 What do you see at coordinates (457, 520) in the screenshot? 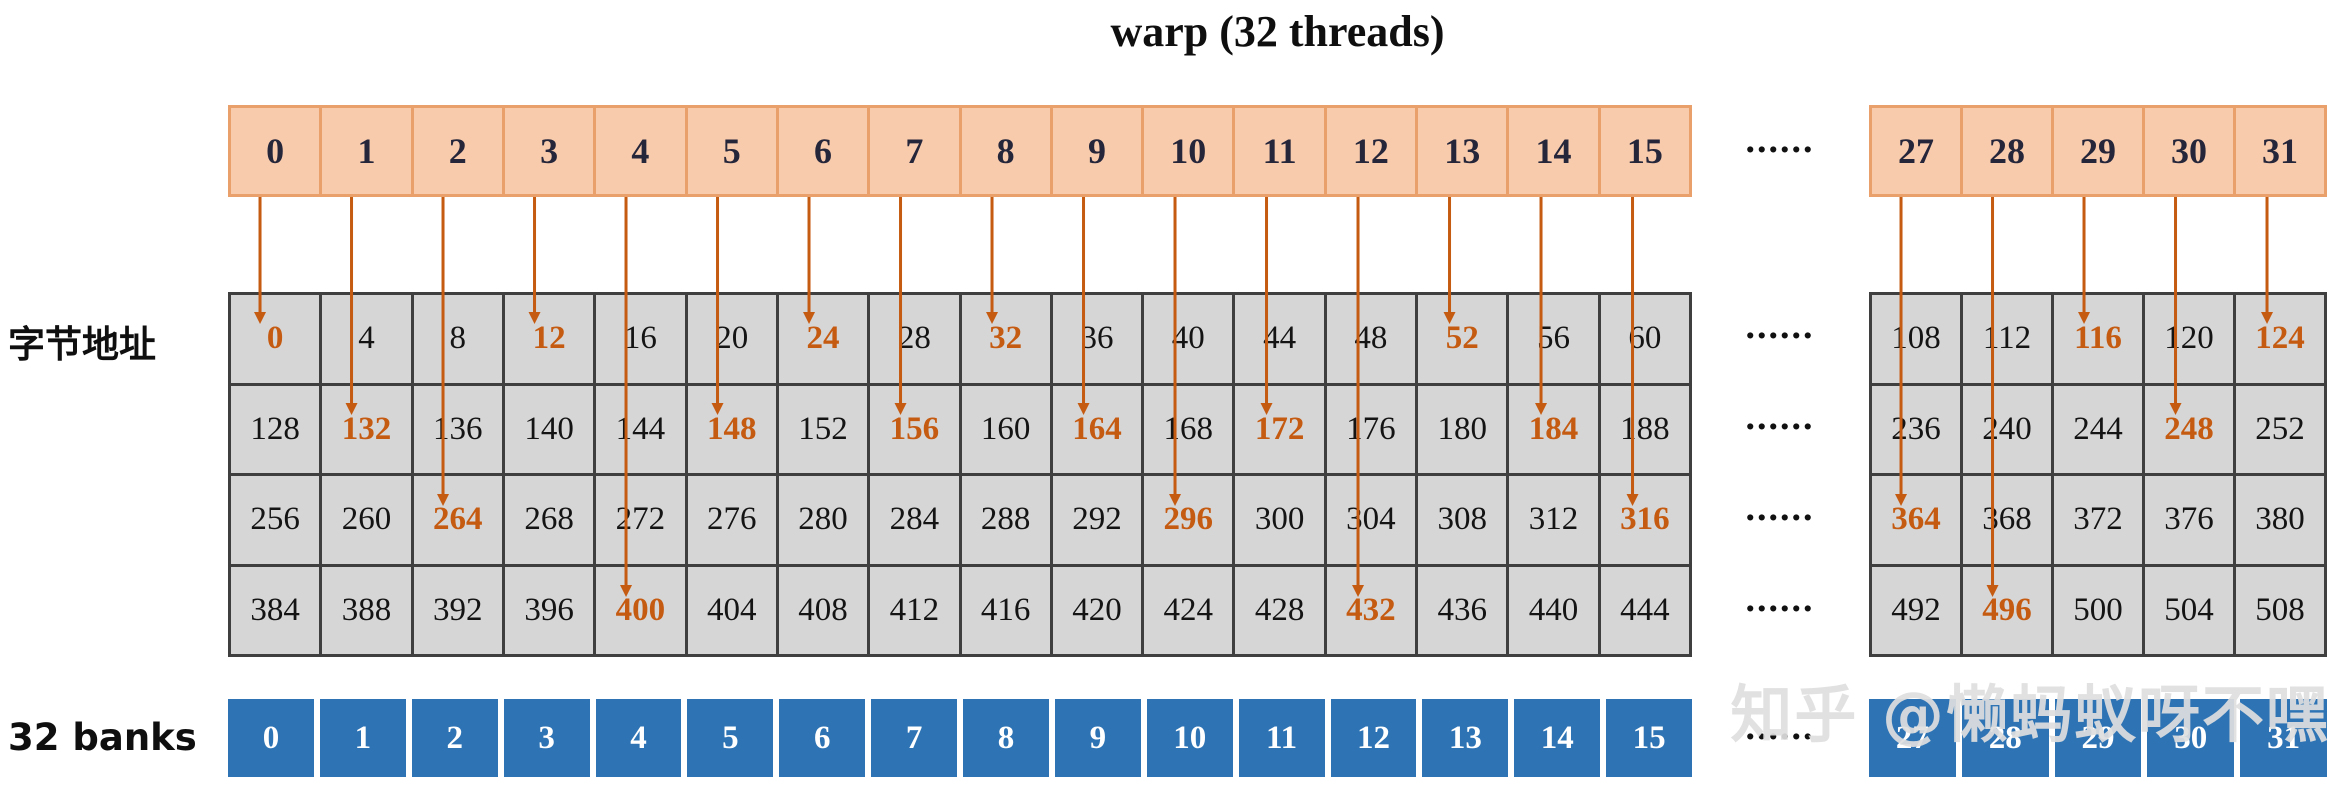
I see `address-cell: 264` at bounding box center [457, 520].